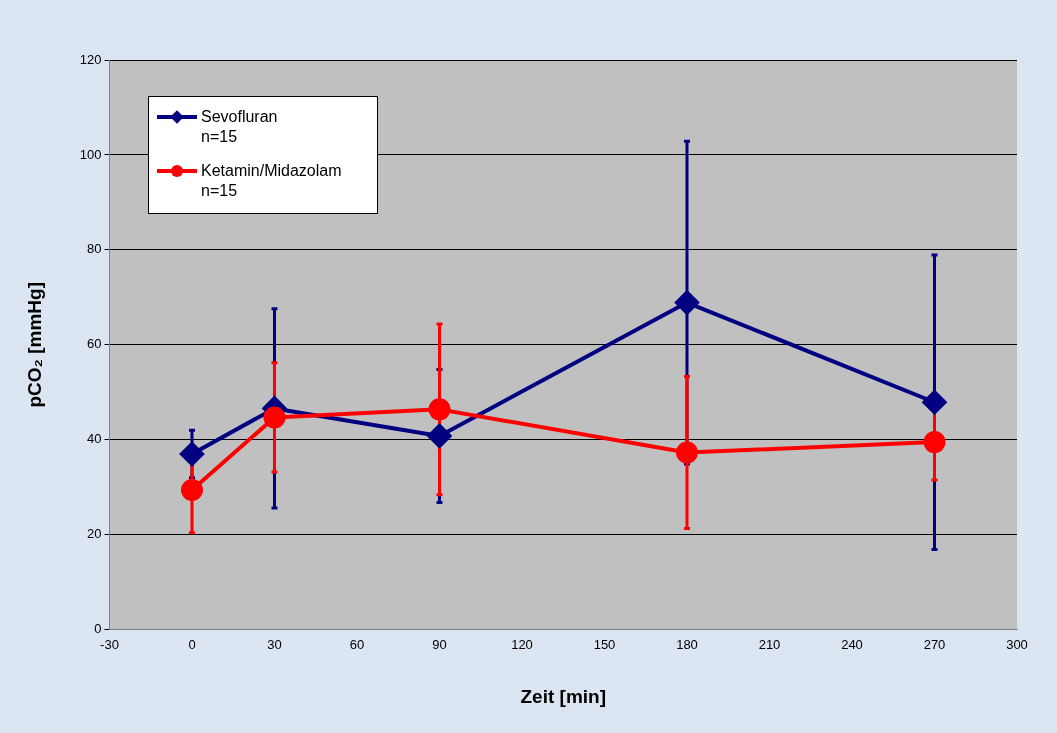 Image resolution: width=1057 pixels, height=733 pixels. What do you see at coordinates (90, 59) in the screenshot?
I see `y-tick-label: 120` at bounding box center [90, 59].